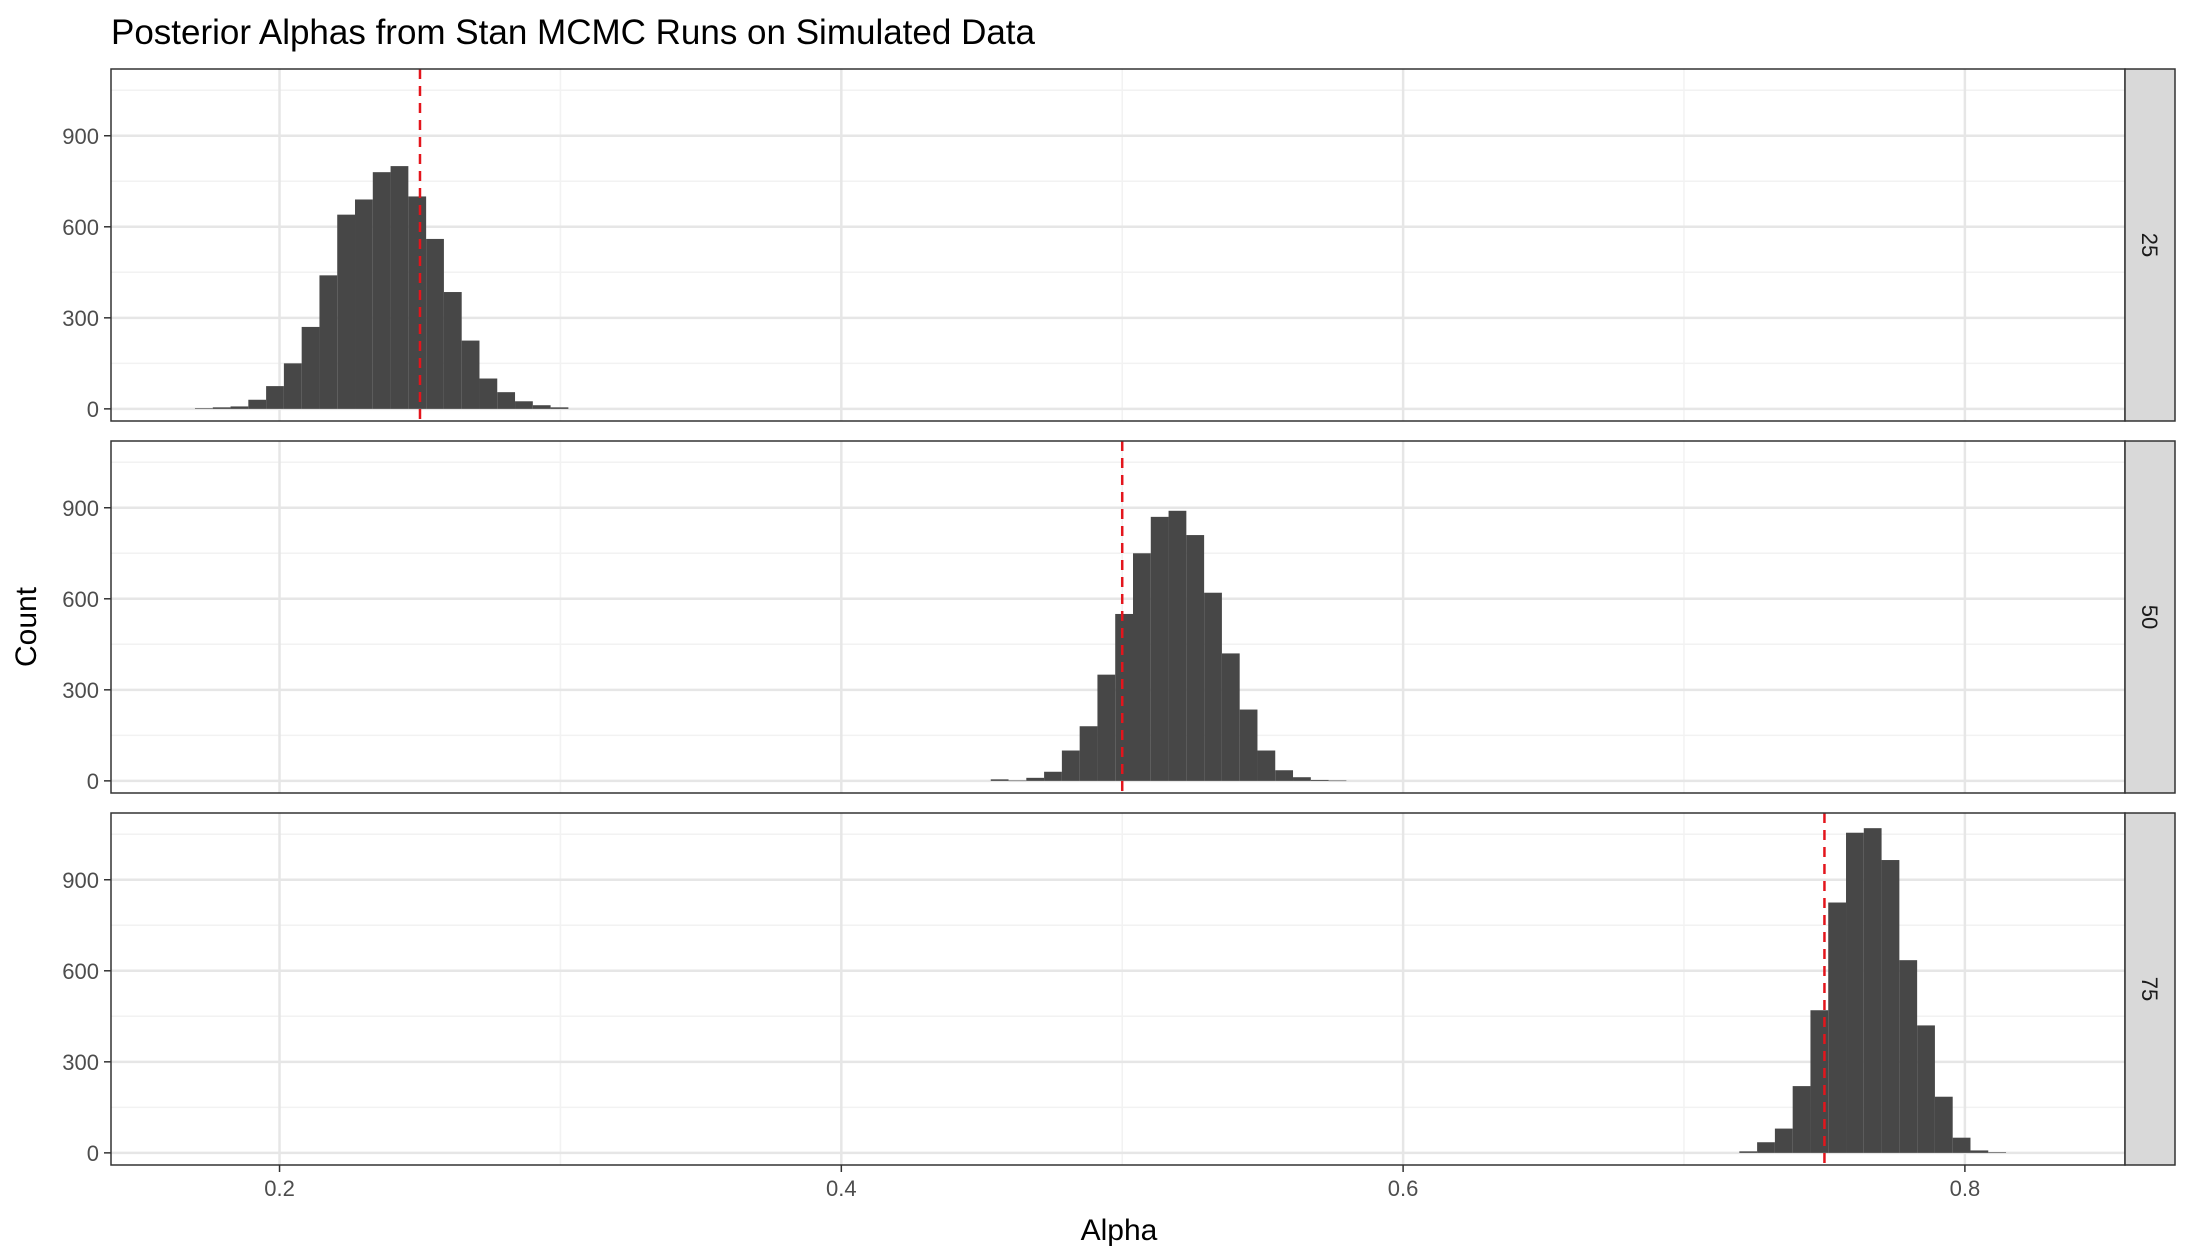 This screenshot has height=1258, width=2191. What do you see at coordinates (1119, 1230) in the screenshot?
I see `x-axis-title: Alpha` at bounding box center [1119, 1230].